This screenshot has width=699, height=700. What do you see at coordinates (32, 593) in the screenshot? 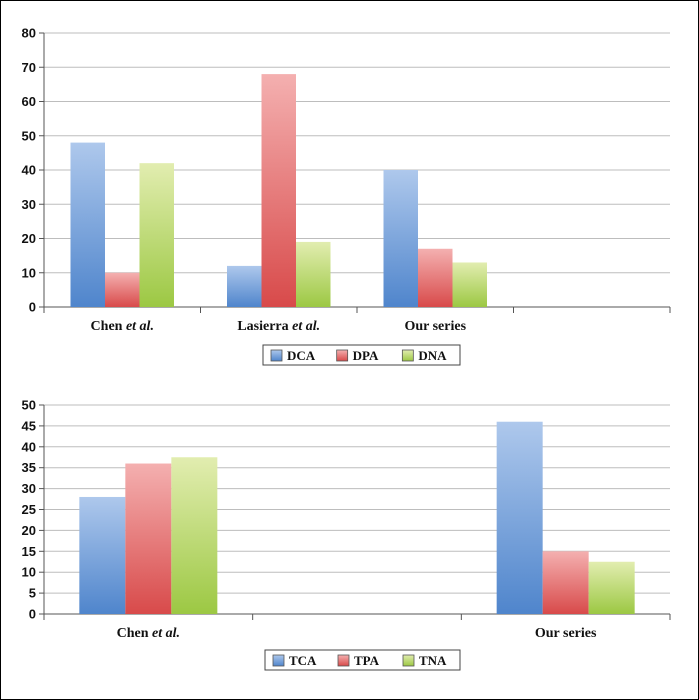
I see `y-tick-label: 5` at bounding box center [32, 593].